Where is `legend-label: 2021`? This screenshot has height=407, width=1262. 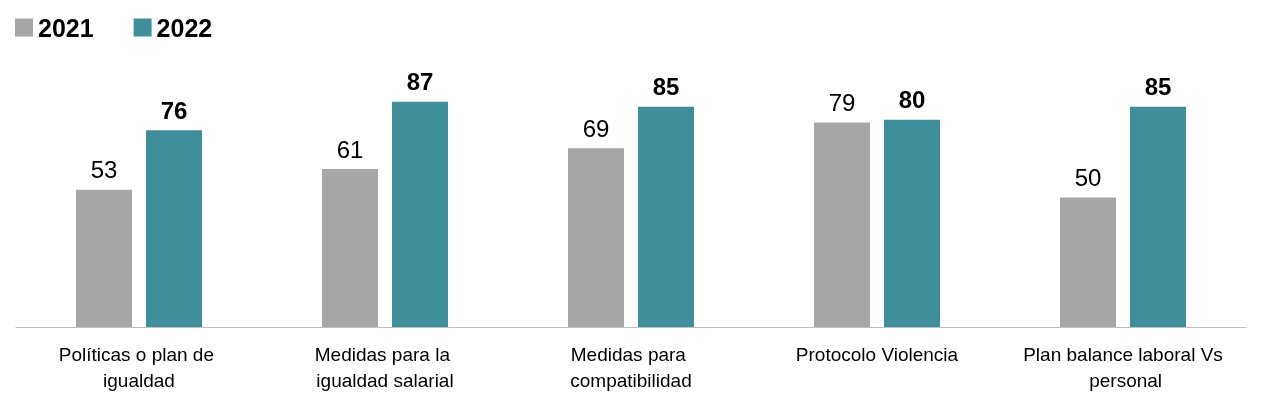 legend-label: 2021 is located at coordinates (66, 27).